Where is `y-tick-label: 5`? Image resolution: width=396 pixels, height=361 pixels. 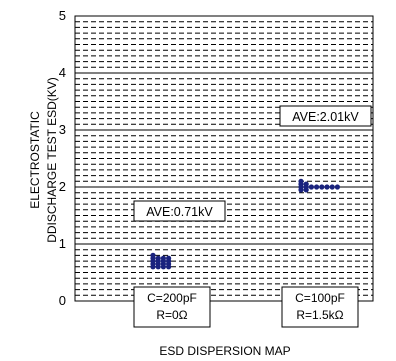
y-tick-label: 5 is located at coordinates (62, 15).